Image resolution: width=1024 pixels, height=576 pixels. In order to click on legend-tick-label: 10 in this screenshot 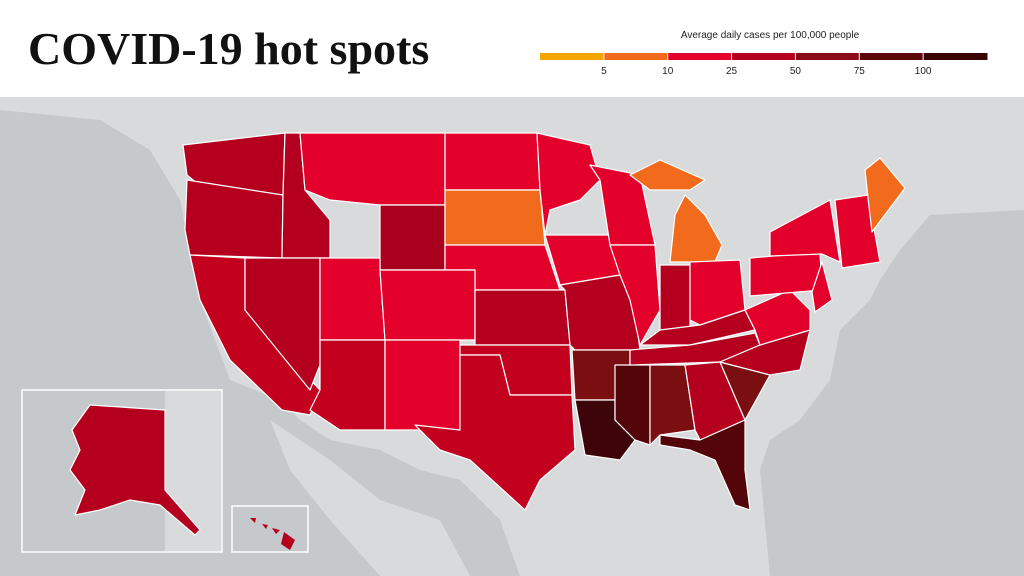, I will do `click(668, 71)`.